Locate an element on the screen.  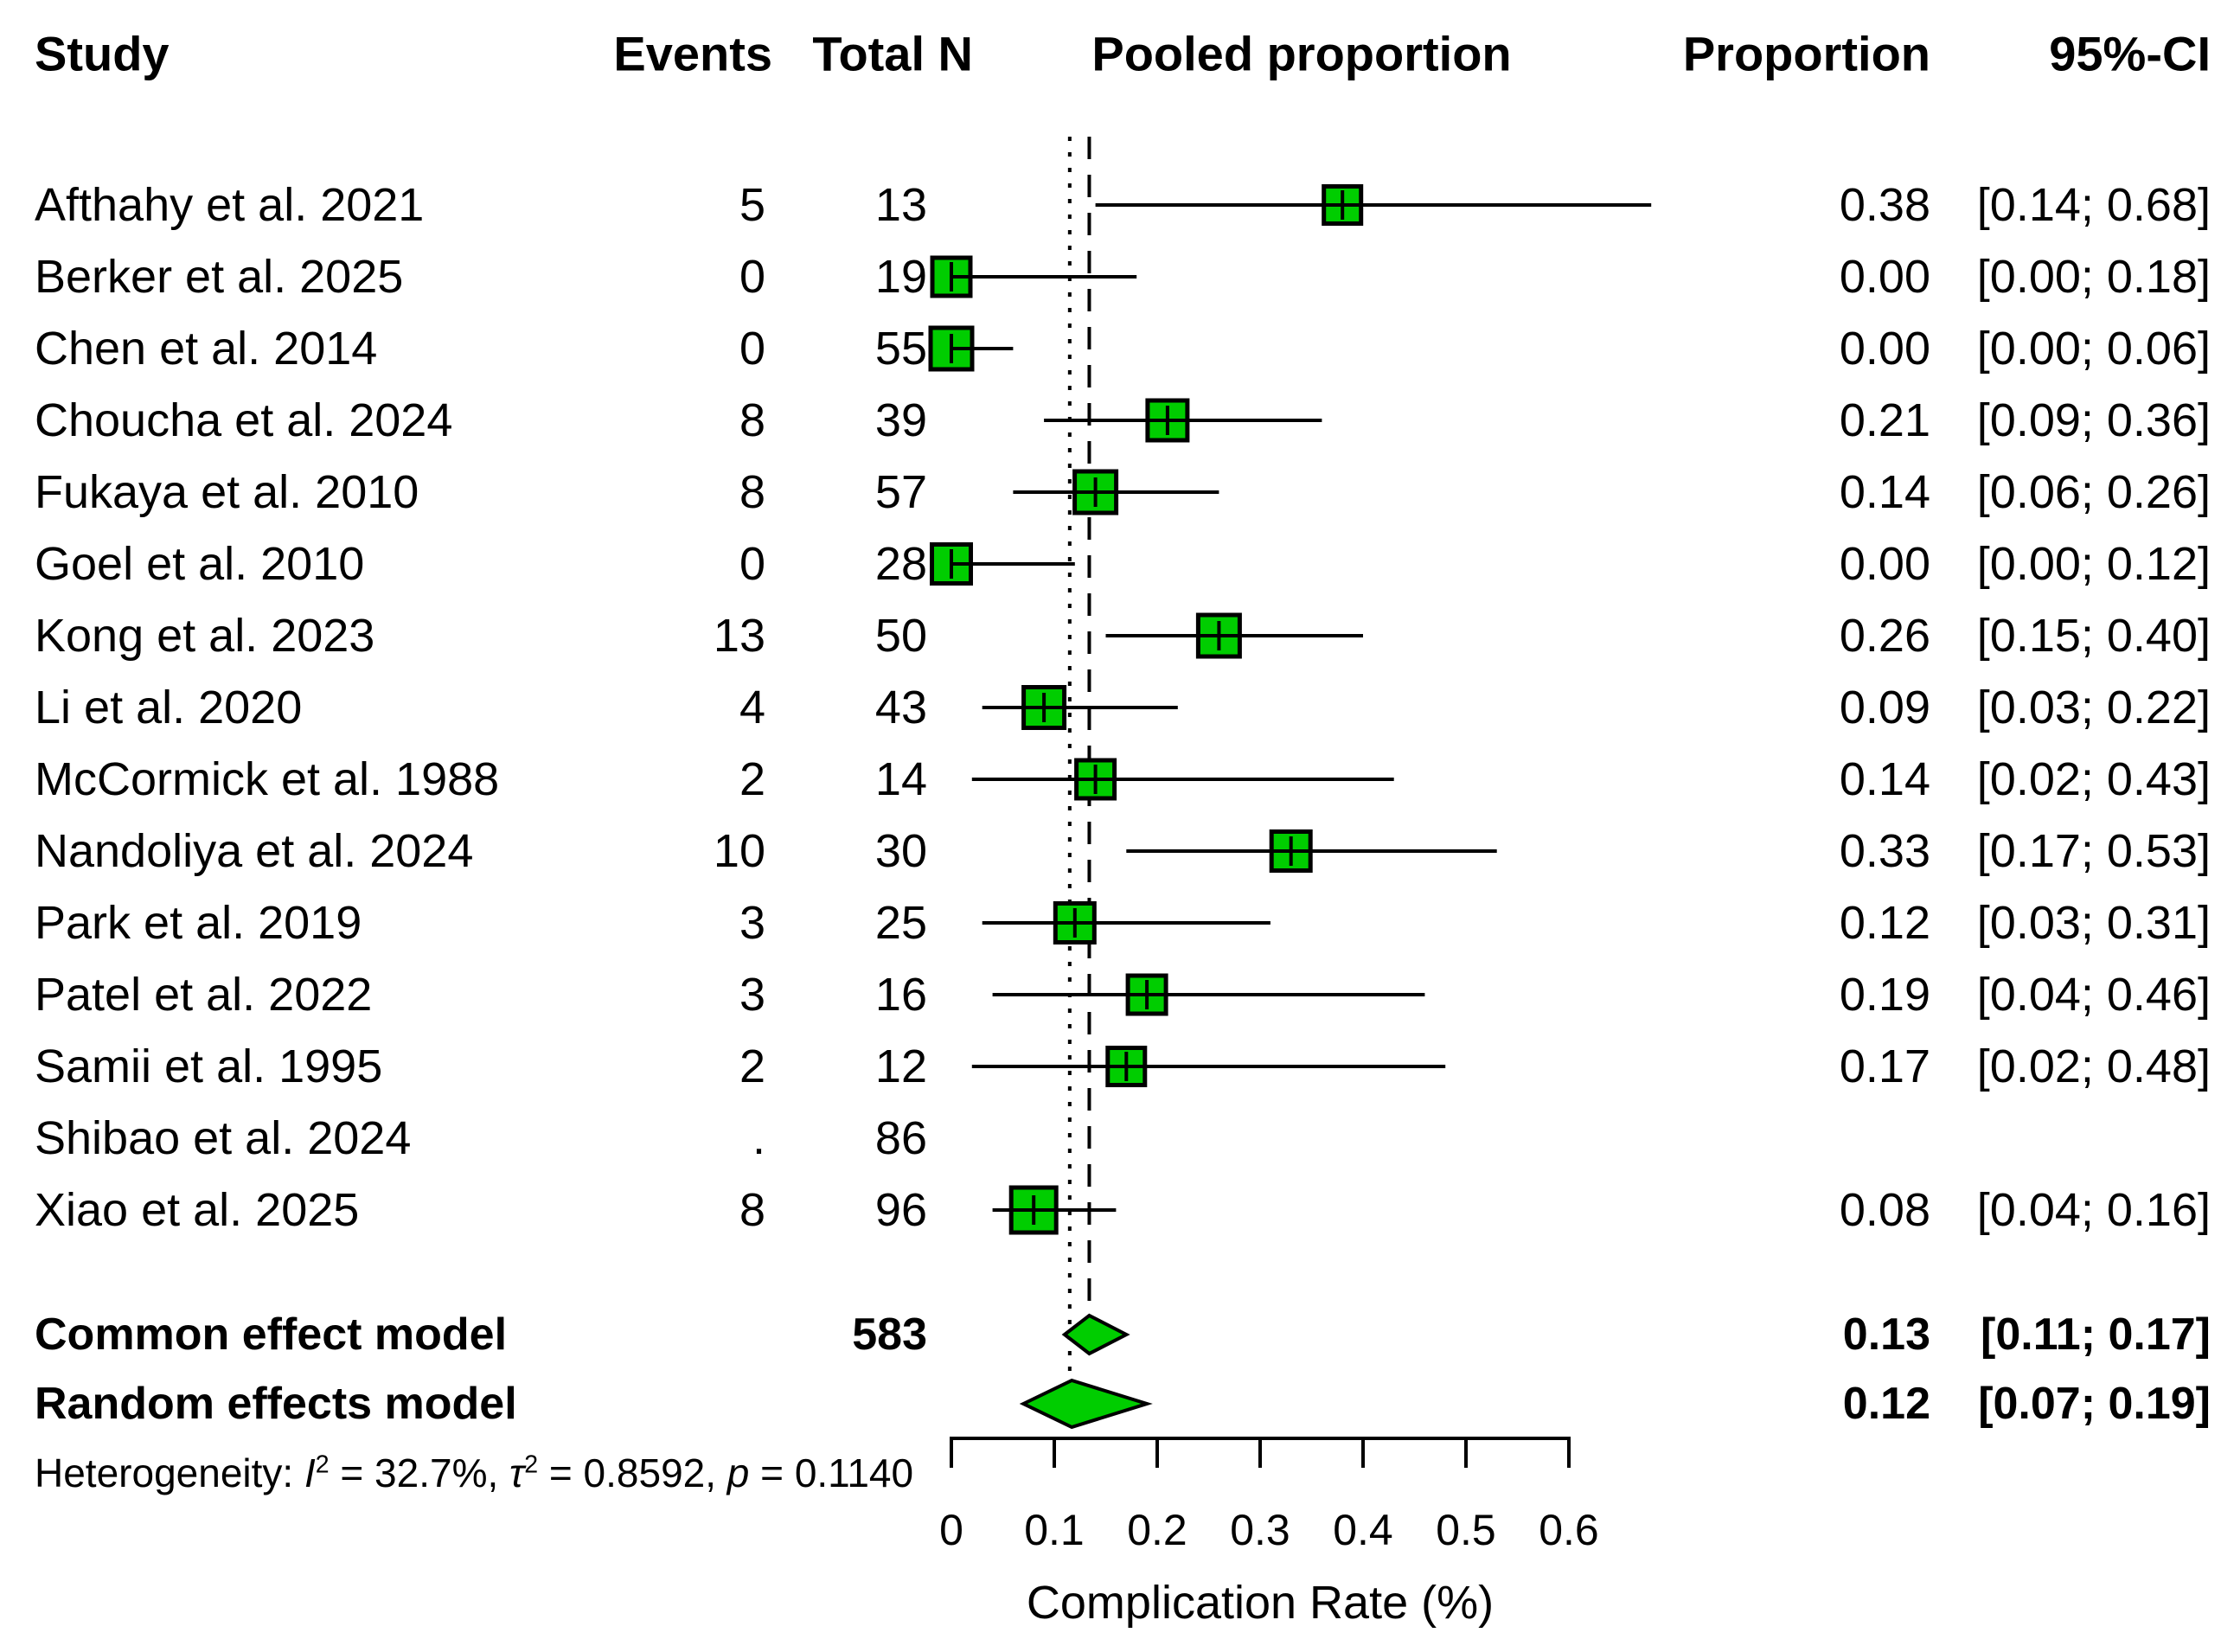
total-n-value: 14 is located at coordinates (900, 779).